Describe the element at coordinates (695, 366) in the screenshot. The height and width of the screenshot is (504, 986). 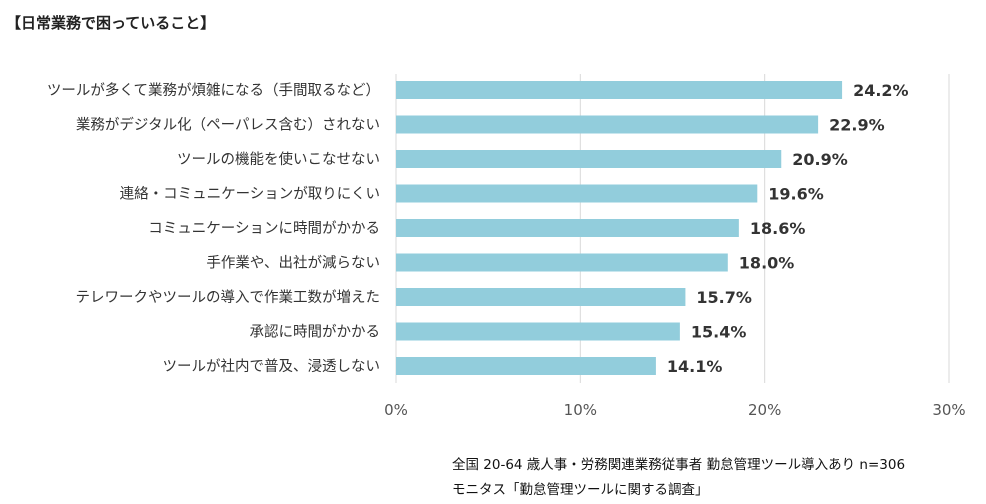
I see `data-label: 14.1%` at that location.